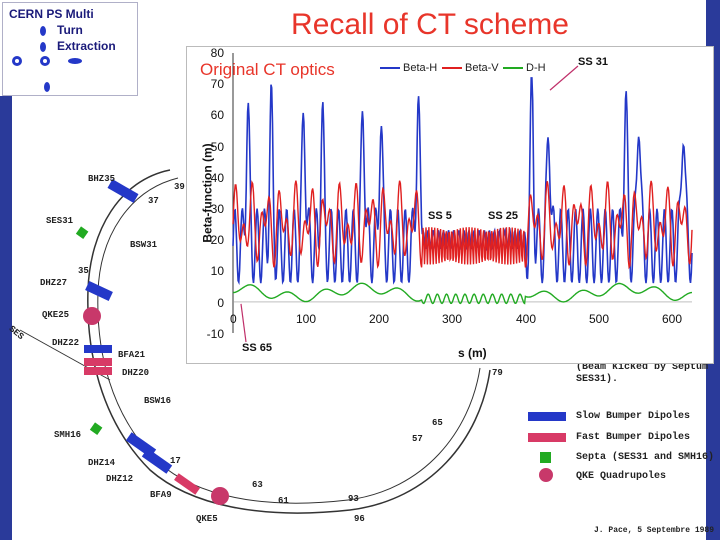  What do you see at coordinates (654, 530) in the screenshot?
I see `author-credit: J. Pace, 5 Septembre 1989` at bounding box center [654, 530].